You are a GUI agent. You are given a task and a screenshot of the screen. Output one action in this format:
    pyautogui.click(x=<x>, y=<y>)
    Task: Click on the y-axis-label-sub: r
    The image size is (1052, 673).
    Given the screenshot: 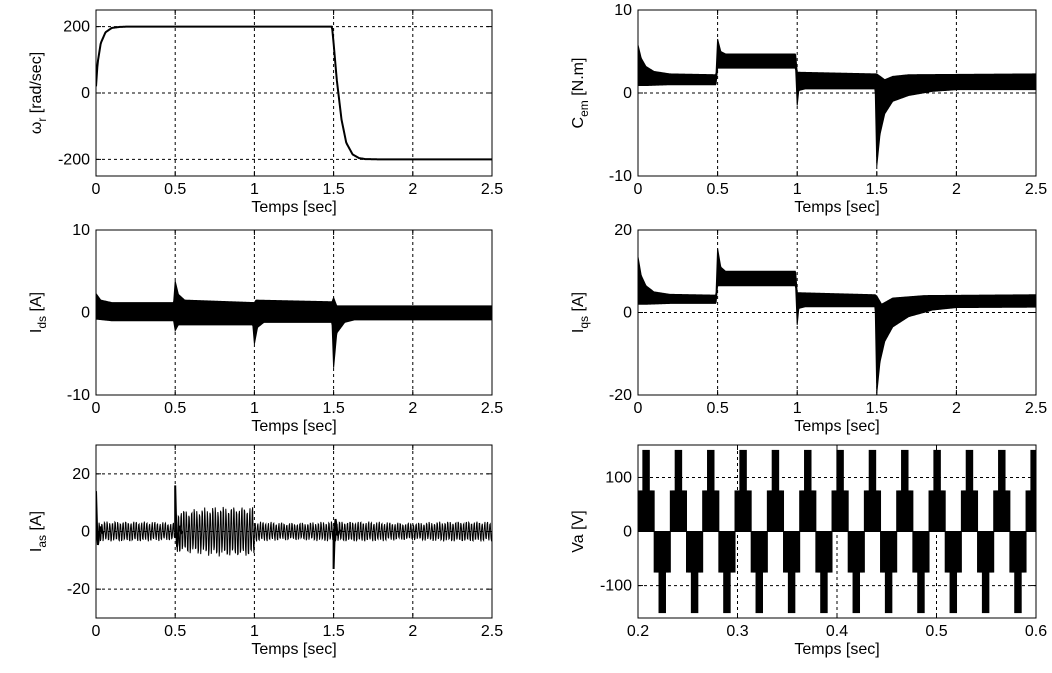 What is the action you would take?
    pyautogui.click(x=42, y=120)
    